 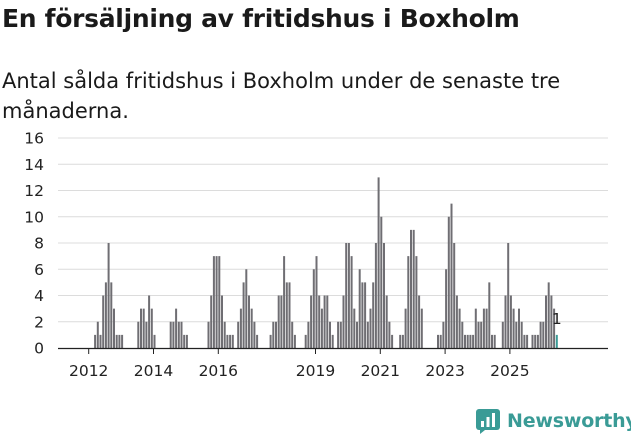 What do you see at coordinates (39, 349) in the screenshot?
I see `y-tick-label-0: 0` at bounding box center [39, 349].